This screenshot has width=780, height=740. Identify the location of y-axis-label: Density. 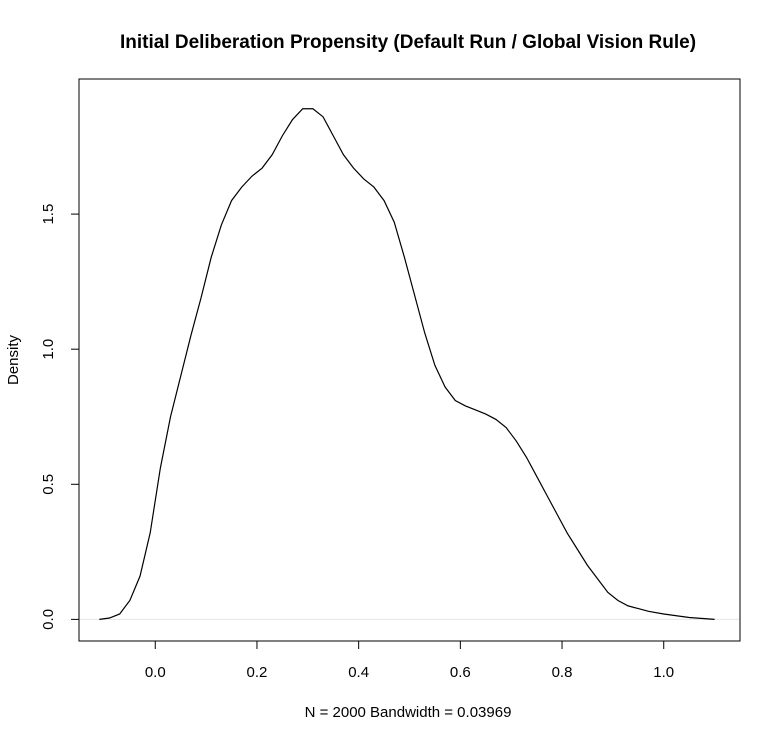
(13, 359).